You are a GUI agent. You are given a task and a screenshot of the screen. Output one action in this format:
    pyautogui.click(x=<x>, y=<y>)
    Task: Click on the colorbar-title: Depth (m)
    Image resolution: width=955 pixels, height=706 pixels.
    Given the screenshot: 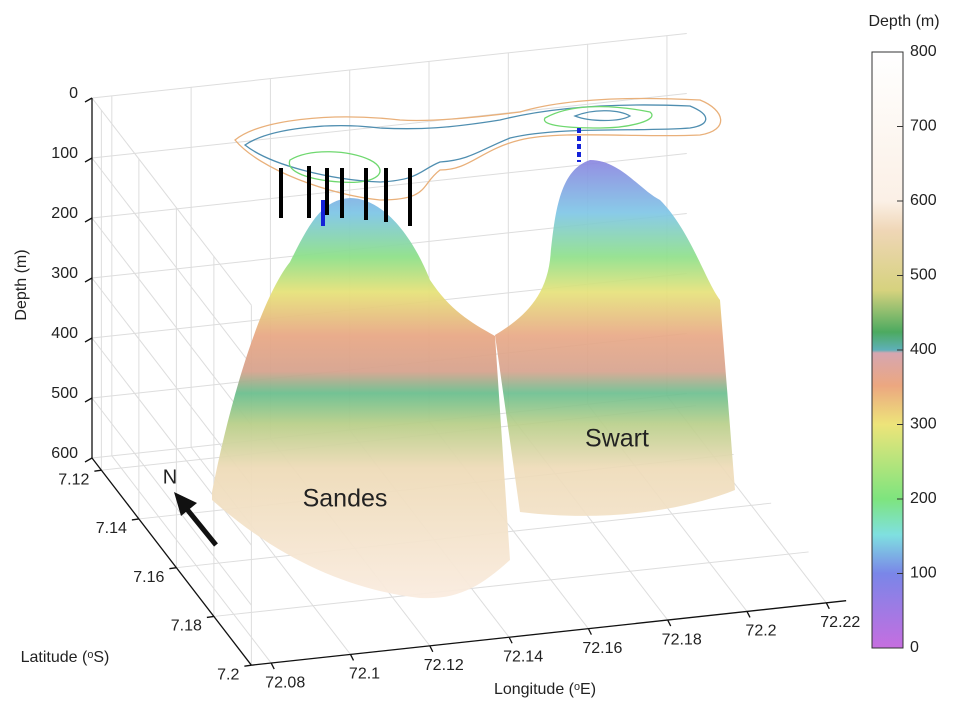 What is the action you would take?
    pyautogui.click(x=903, y=21)
    